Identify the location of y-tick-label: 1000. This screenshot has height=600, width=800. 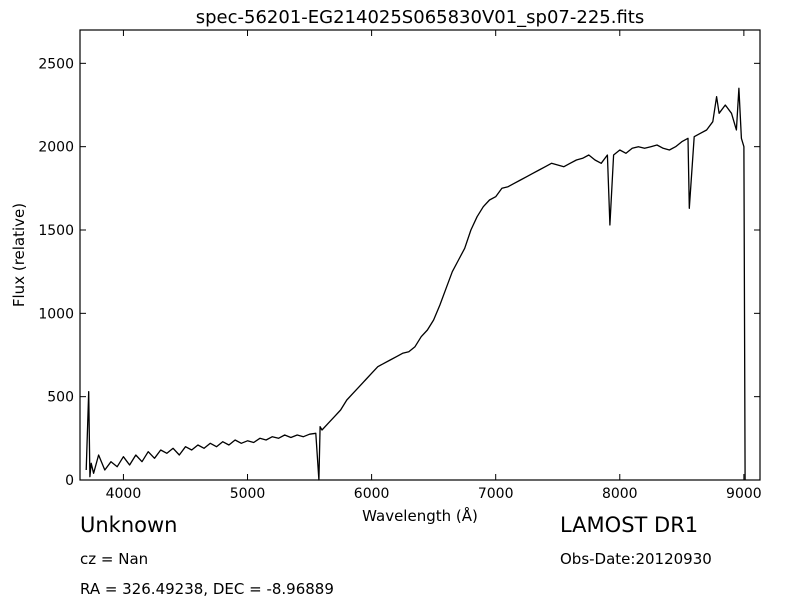
(56, 314).